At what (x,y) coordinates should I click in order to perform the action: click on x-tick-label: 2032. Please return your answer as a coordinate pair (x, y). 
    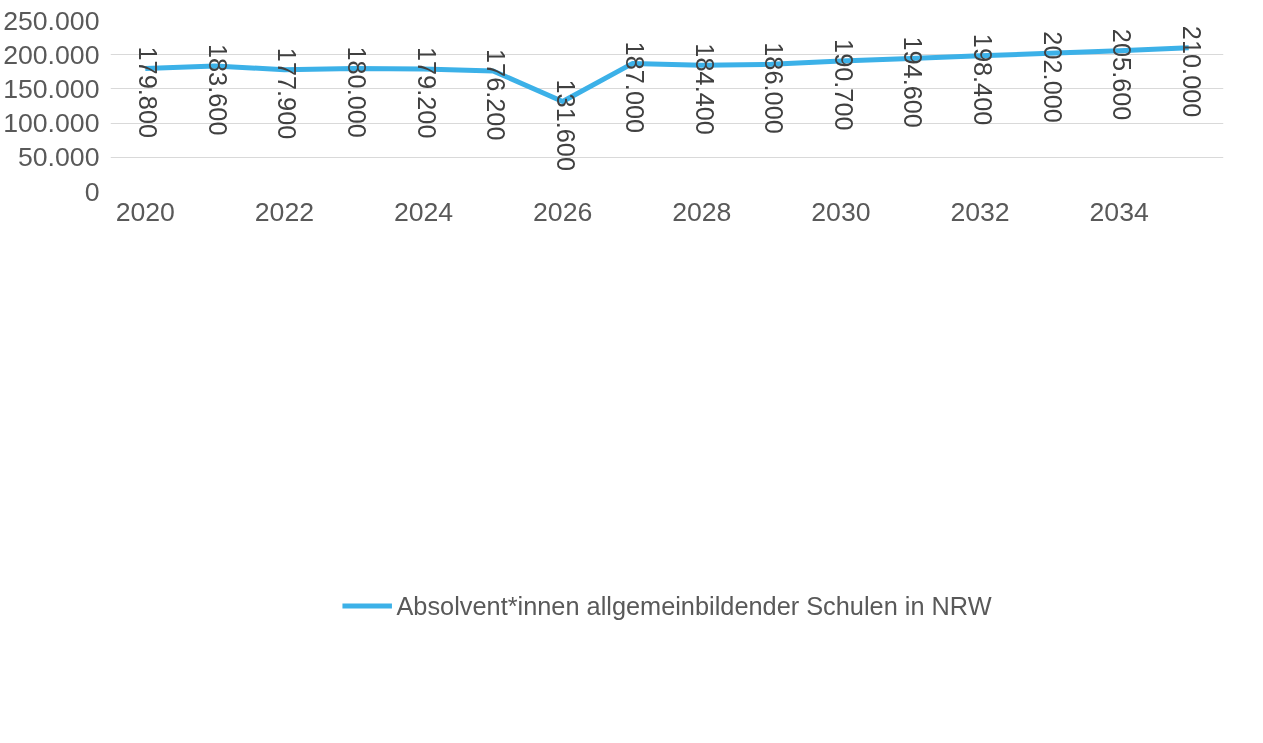
    Looking at the image, I should click on (980, 211).